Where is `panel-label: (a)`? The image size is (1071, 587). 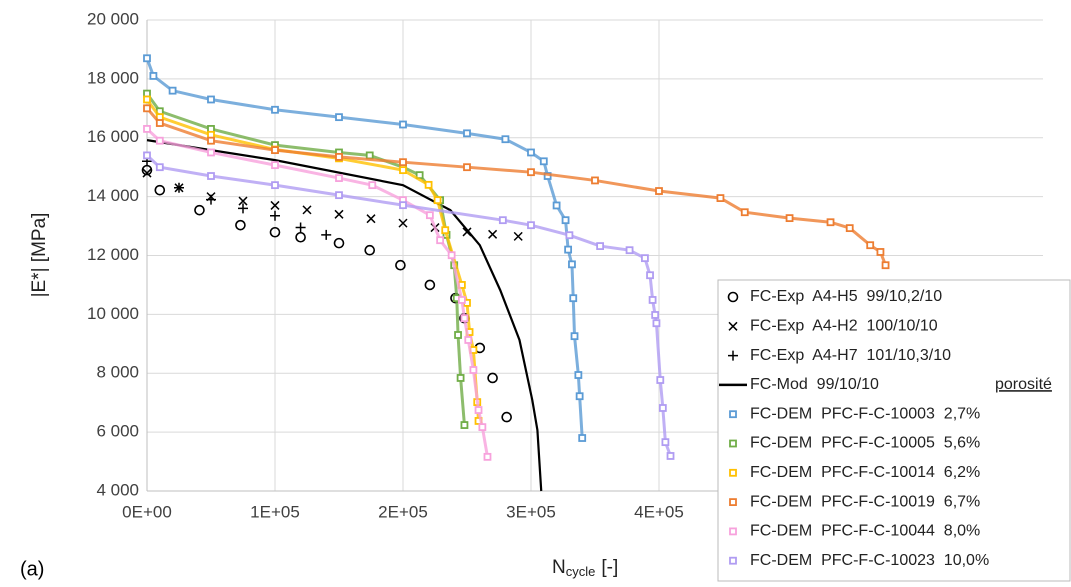 panel-label: (a) is located at coordinates (32, 569).